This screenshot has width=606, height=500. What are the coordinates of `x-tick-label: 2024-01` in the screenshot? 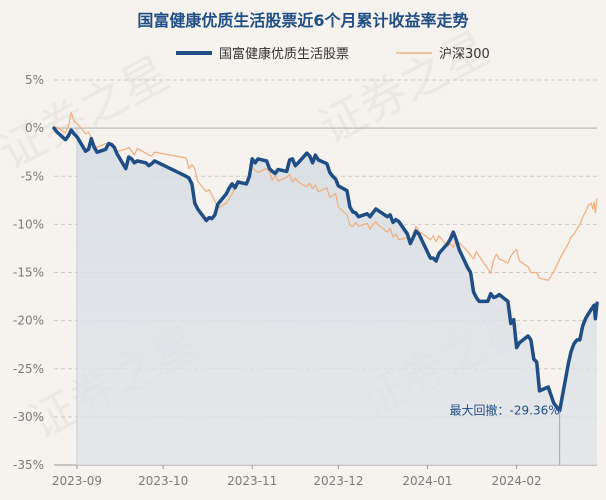 It's located at (427, 481).